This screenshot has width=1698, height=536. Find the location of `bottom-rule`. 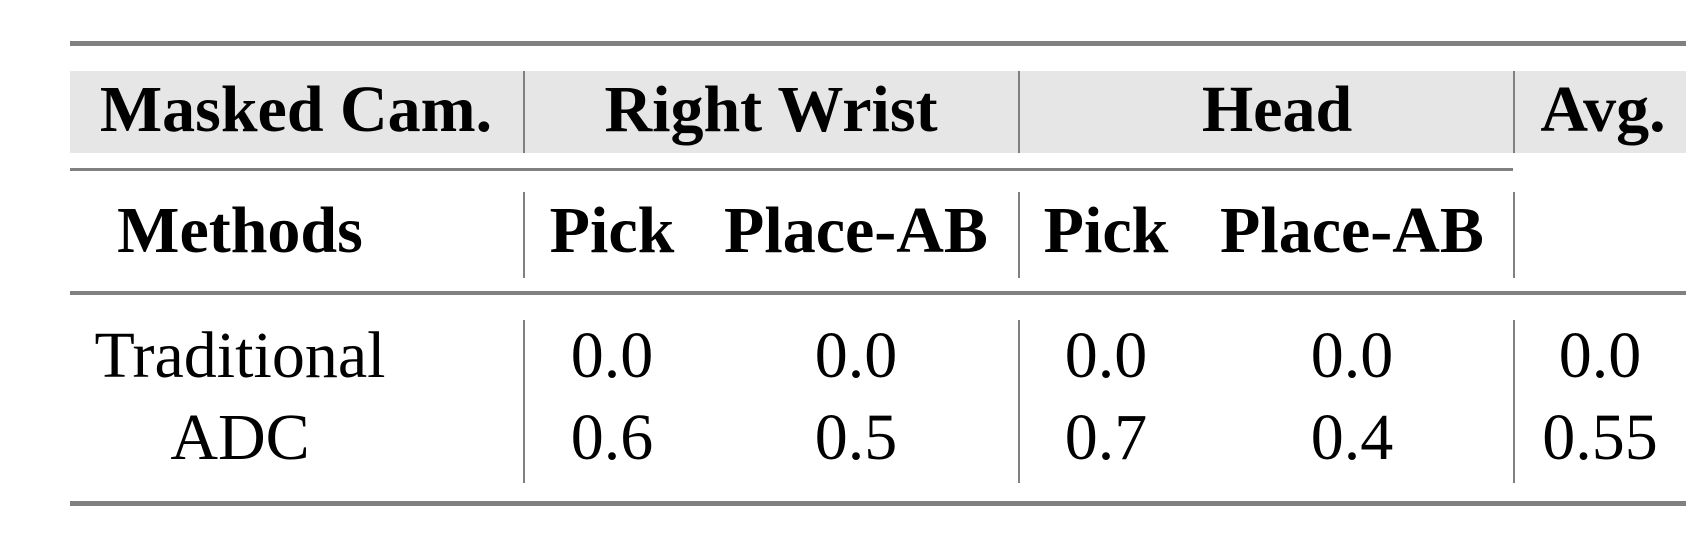

bottom-rule is located at coordinates (878, 503).